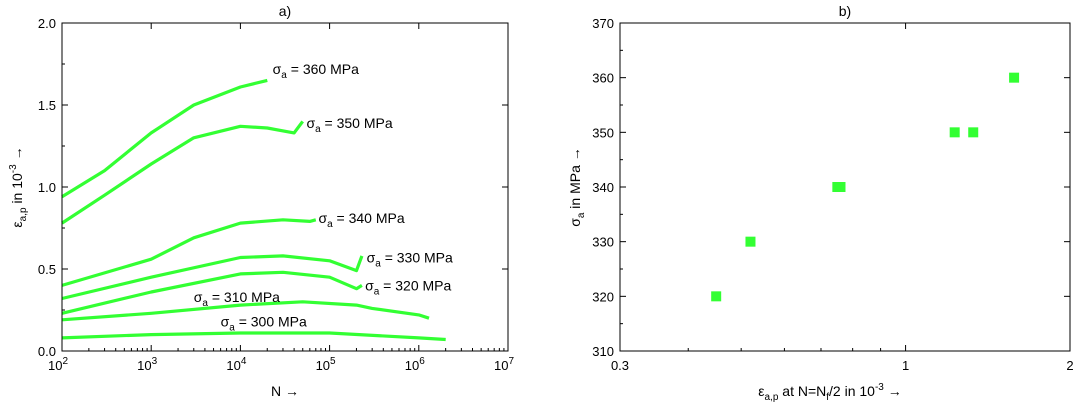 This screenshot has width=1080, height=413. Describe the element at coordinates (349, 125) in the screenshot. I see `series-label-2: σa = 350 MPa` at that location.